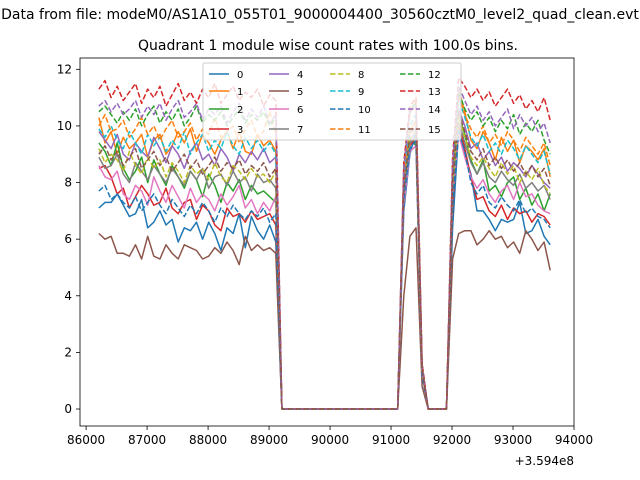  What do you see at coordinates (361, 92) in the screenshot?
I see `legend-label-9: 9` at bounding box center [361, 92].